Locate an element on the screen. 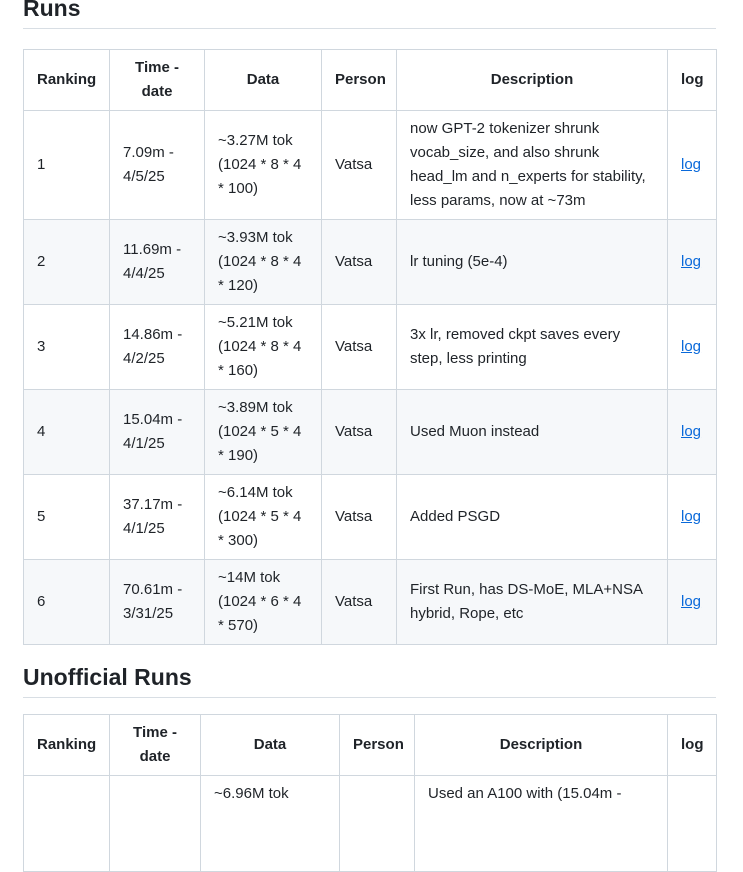 The image size is (743, 872). data-cell: ~6.14M tok (1024 * 5 * 4 * 300) is located at coordinates (263, 517).